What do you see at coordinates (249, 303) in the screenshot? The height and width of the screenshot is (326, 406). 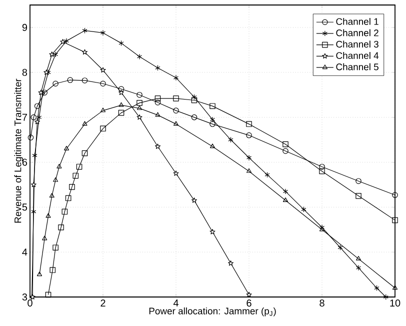 I see `x-tick-label: 6` at bounding box center [249, 303].